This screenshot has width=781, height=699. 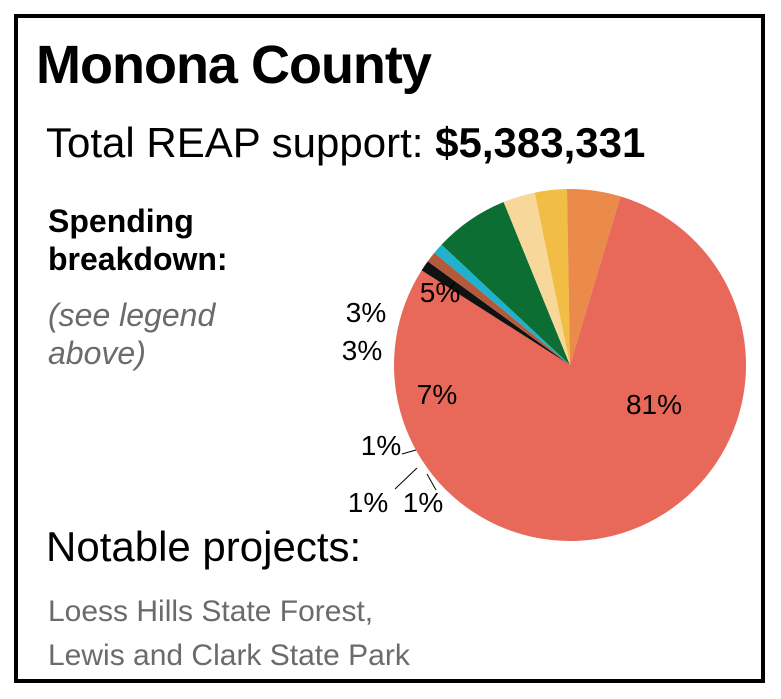 I want to click on legend-note-line-2: above), so click(x=97, y=353).